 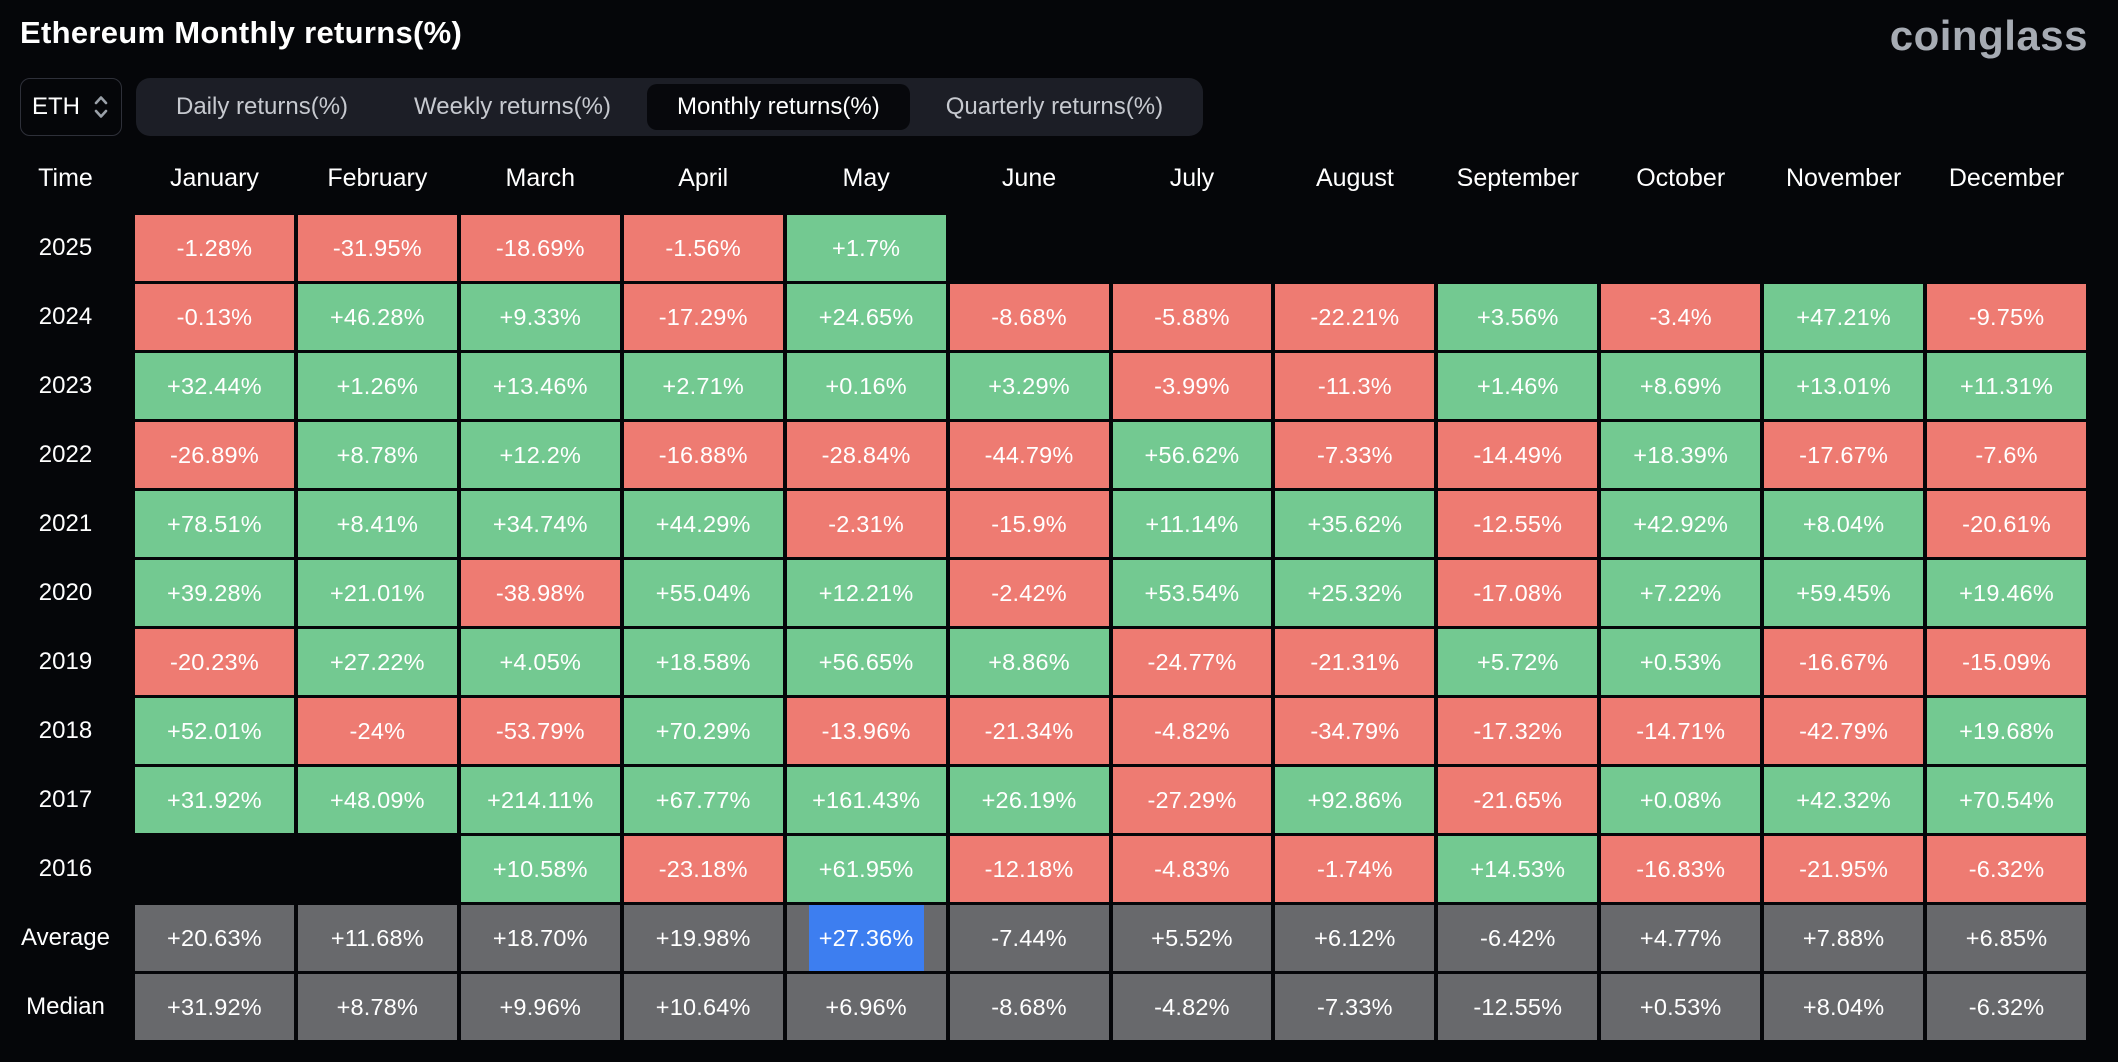 I want to click on return-cell: +161.43%, so click(x=866, y=800).